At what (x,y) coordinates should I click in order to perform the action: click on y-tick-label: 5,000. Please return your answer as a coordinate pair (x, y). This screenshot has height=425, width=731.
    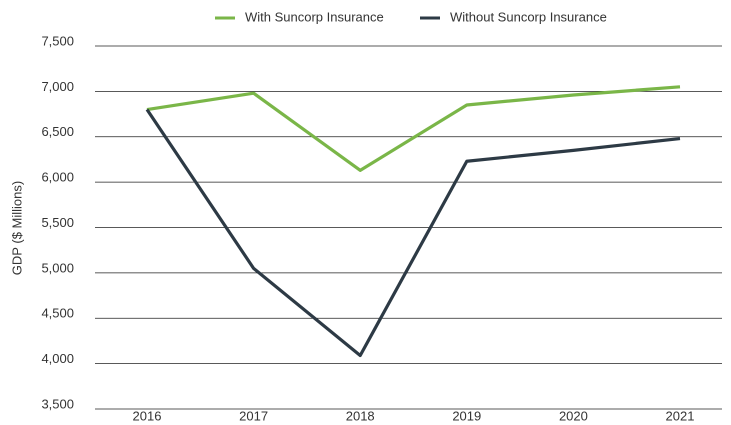
    Looking at the image, I should click on (57, 267).